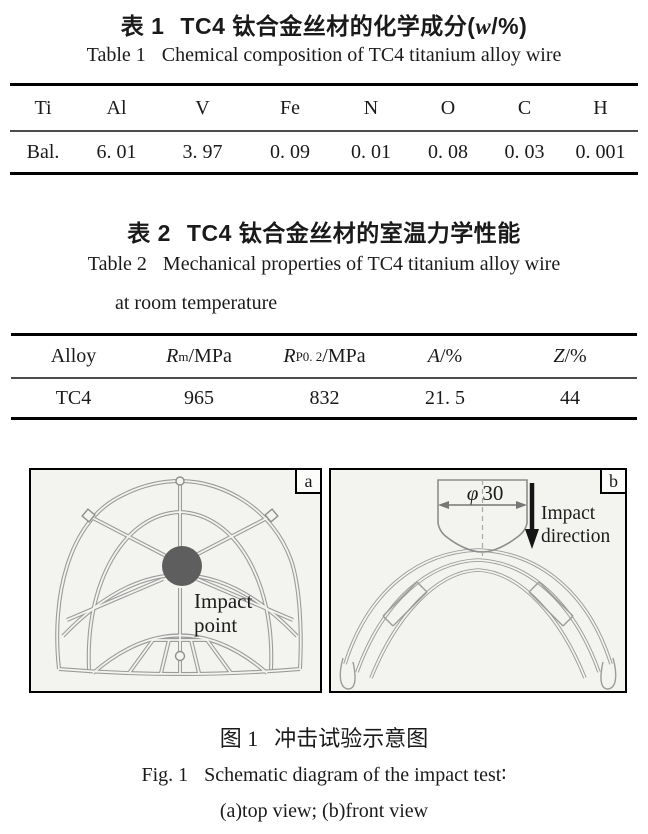  I want to click on dome-top-view-drawing: Impact point, so click(179, 576).